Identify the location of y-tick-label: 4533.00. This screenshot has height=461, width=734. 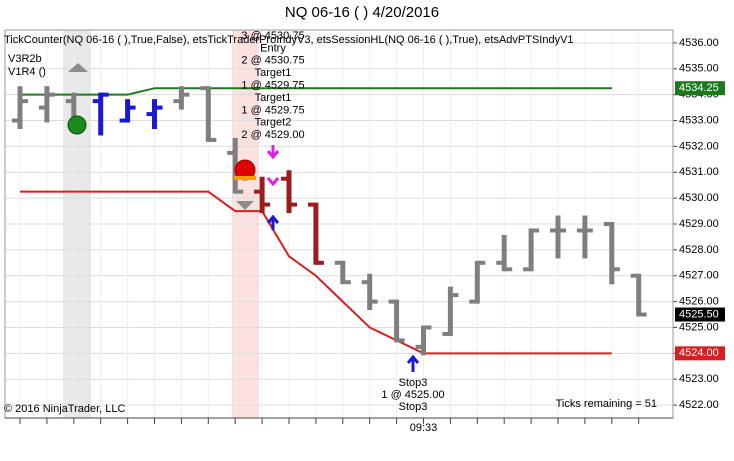
(699, 120).